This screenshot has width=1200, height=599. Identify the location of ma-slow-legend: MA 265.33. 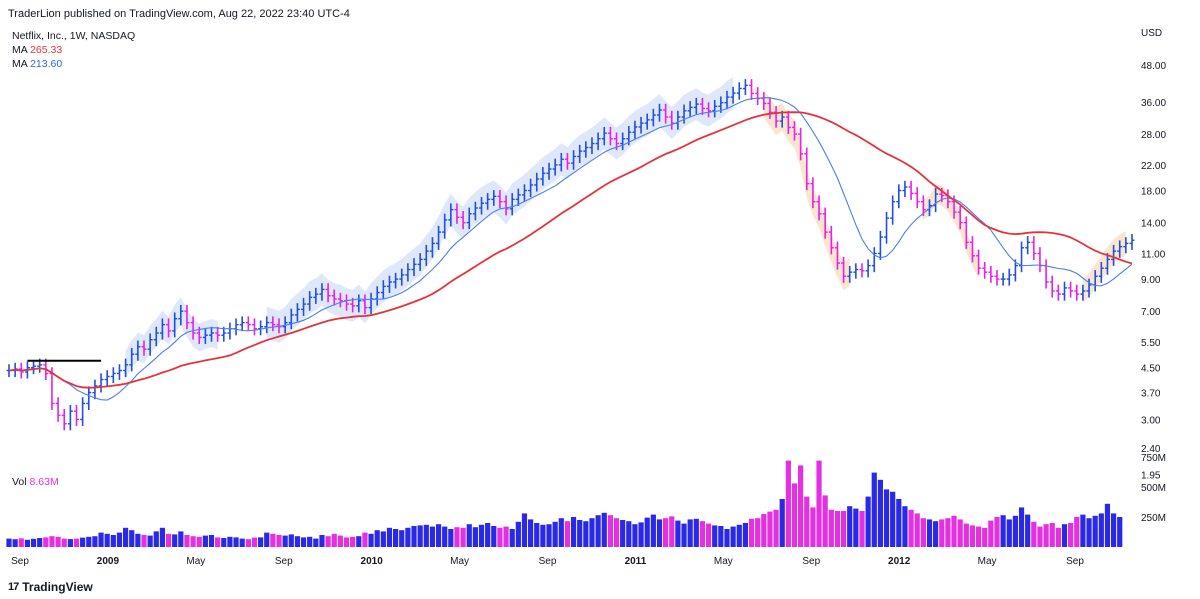
(73, 50).